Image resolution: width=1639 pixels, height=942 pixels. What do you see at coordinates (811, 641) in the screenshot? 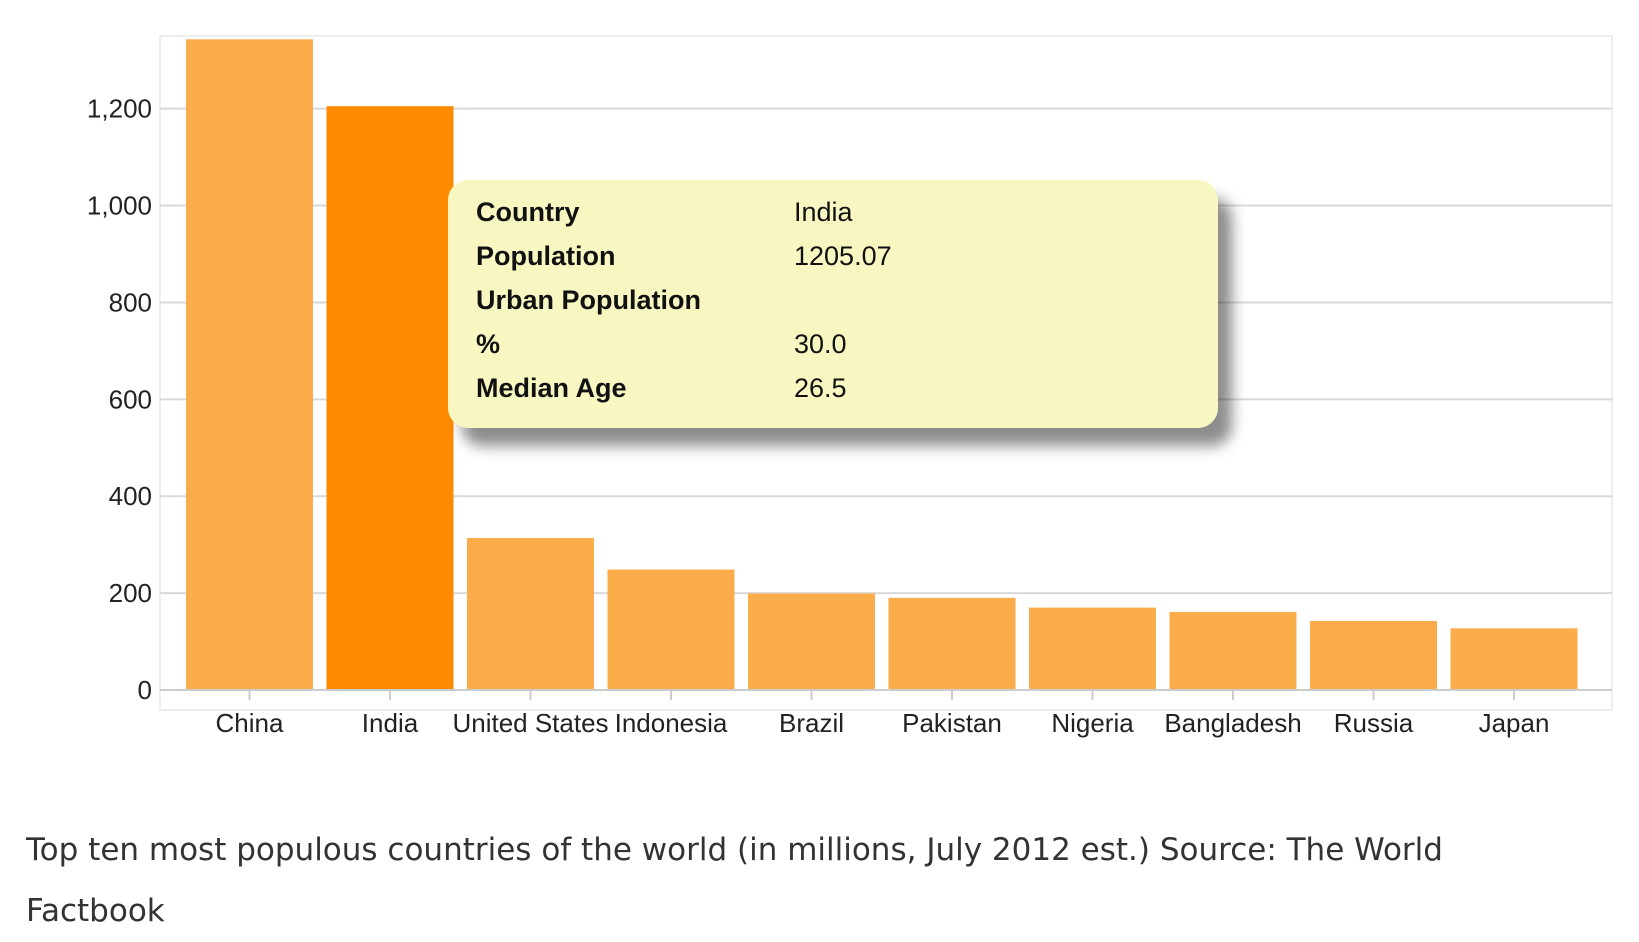
I see `bar-brazil` at bounding box center [811, 641].